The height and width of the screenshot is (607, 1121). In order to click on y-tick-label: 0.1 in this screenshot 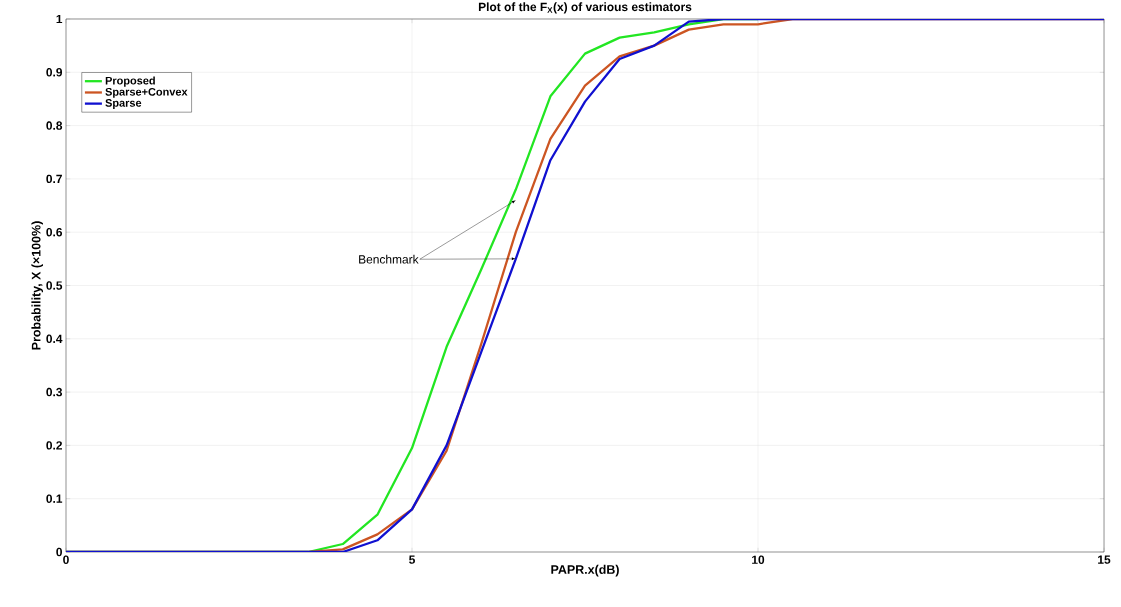, I will do `click(54, 498)`.